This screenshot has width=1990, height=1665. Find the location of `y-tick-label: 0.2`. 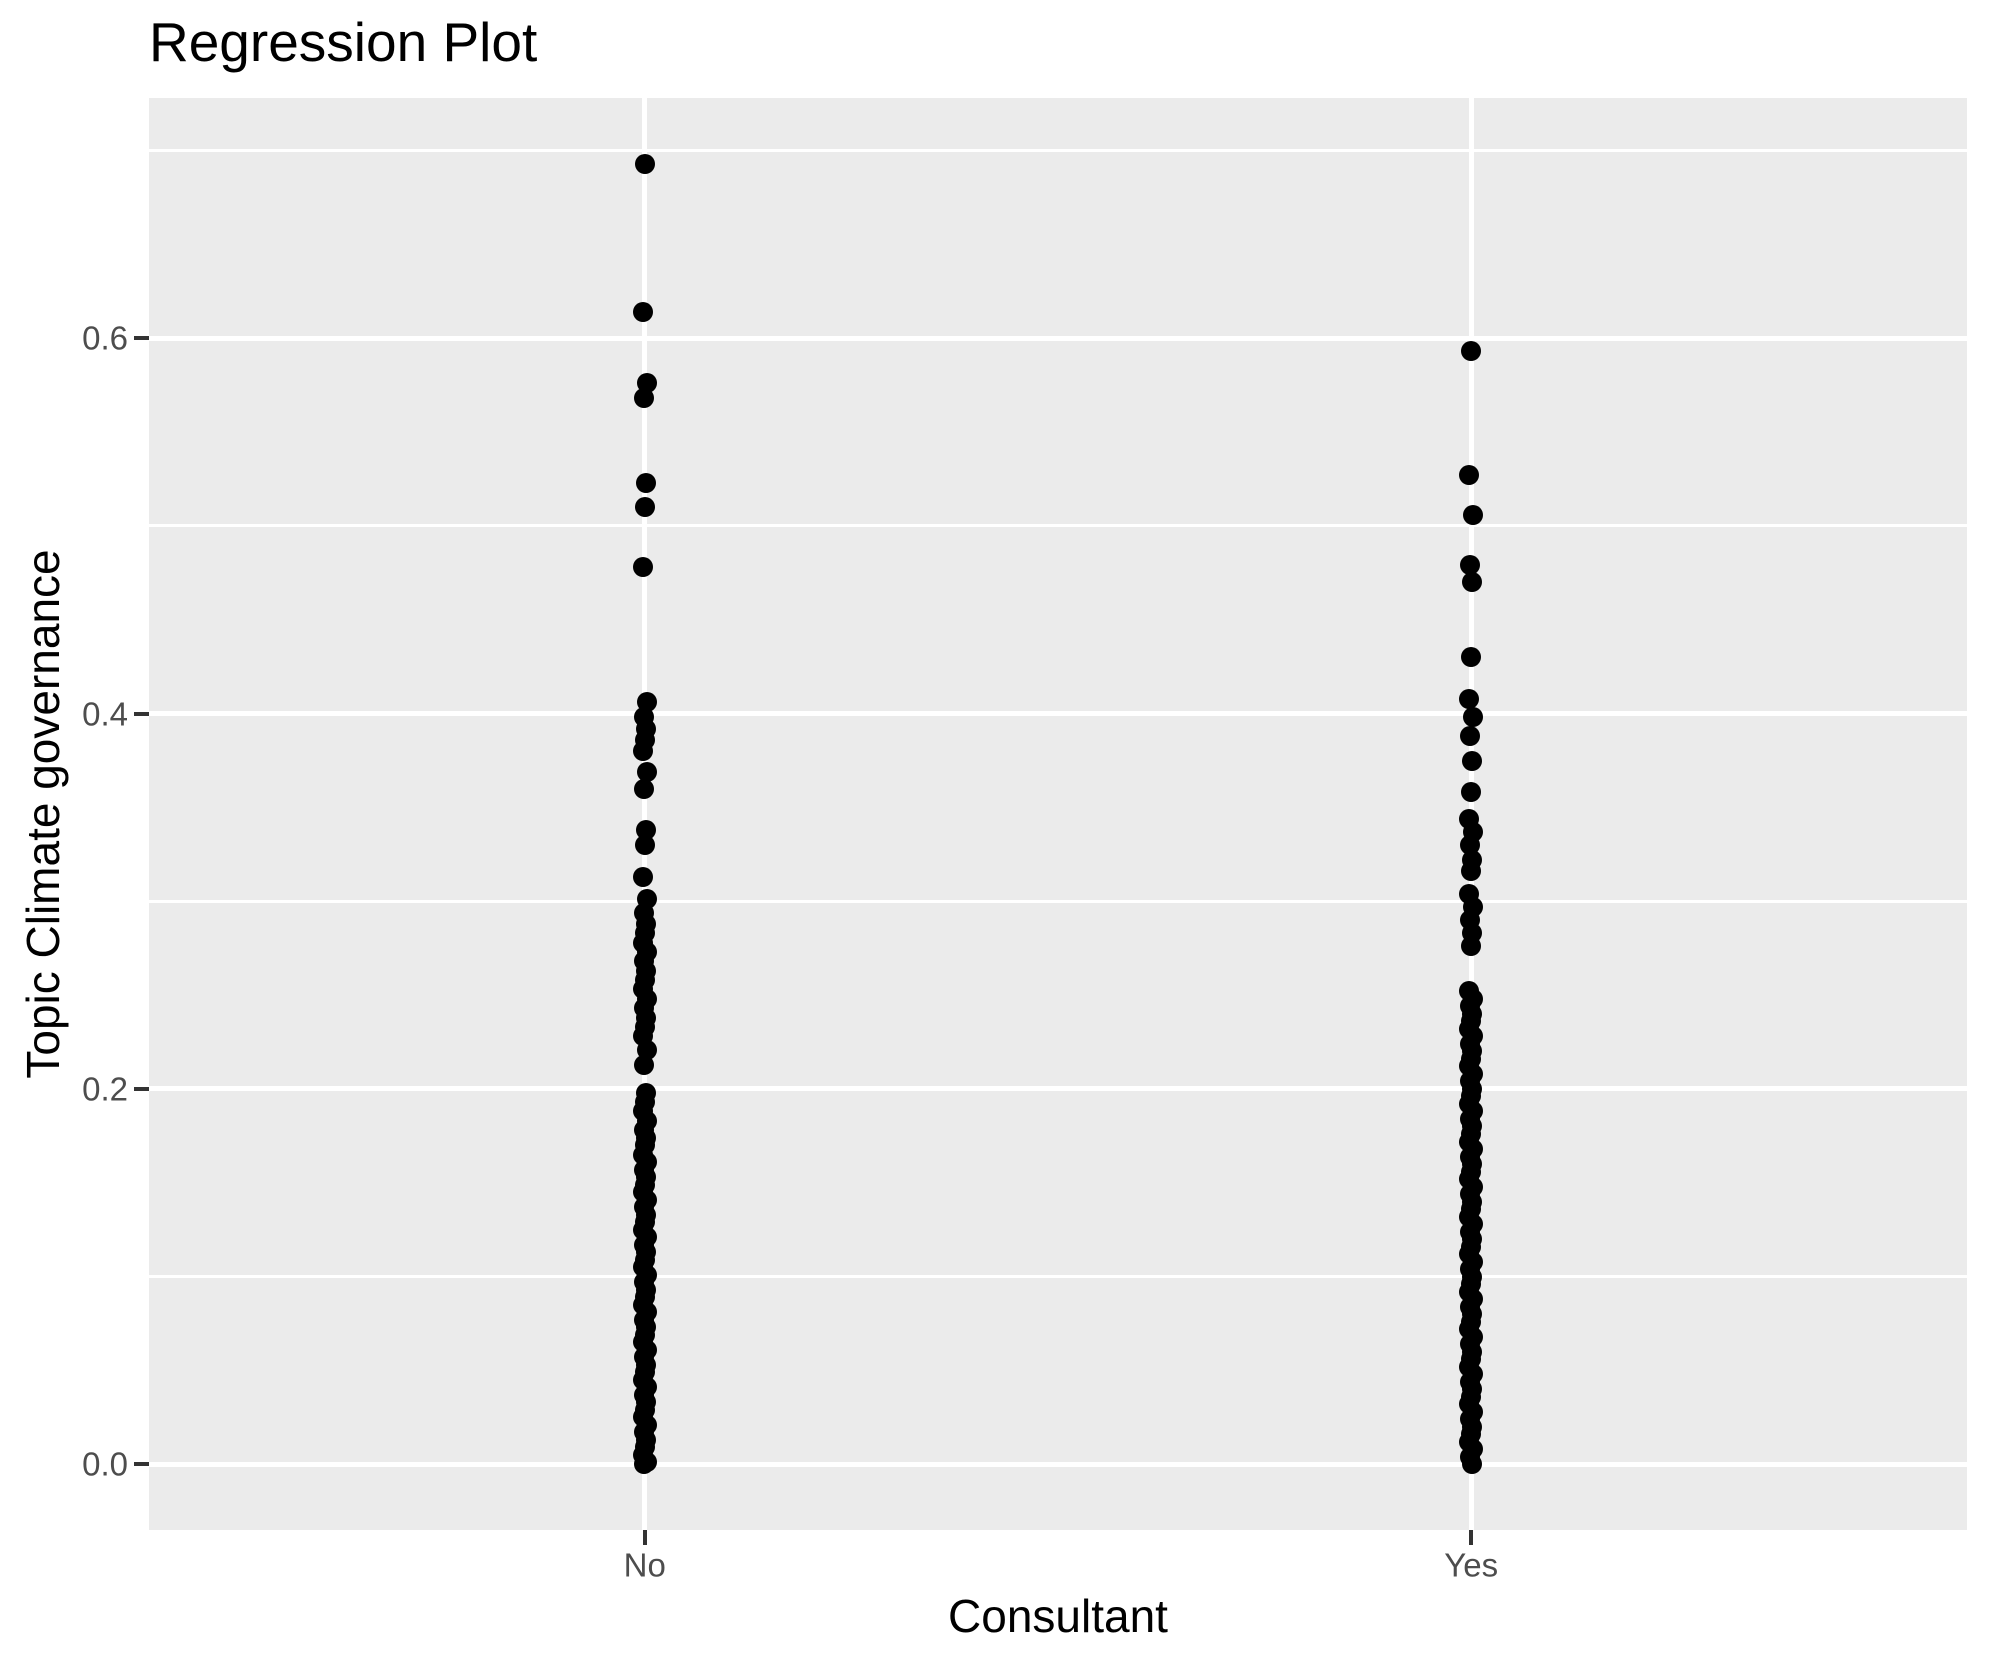

y-tick-label: 0.2 is located at coordinates (105, 1089).